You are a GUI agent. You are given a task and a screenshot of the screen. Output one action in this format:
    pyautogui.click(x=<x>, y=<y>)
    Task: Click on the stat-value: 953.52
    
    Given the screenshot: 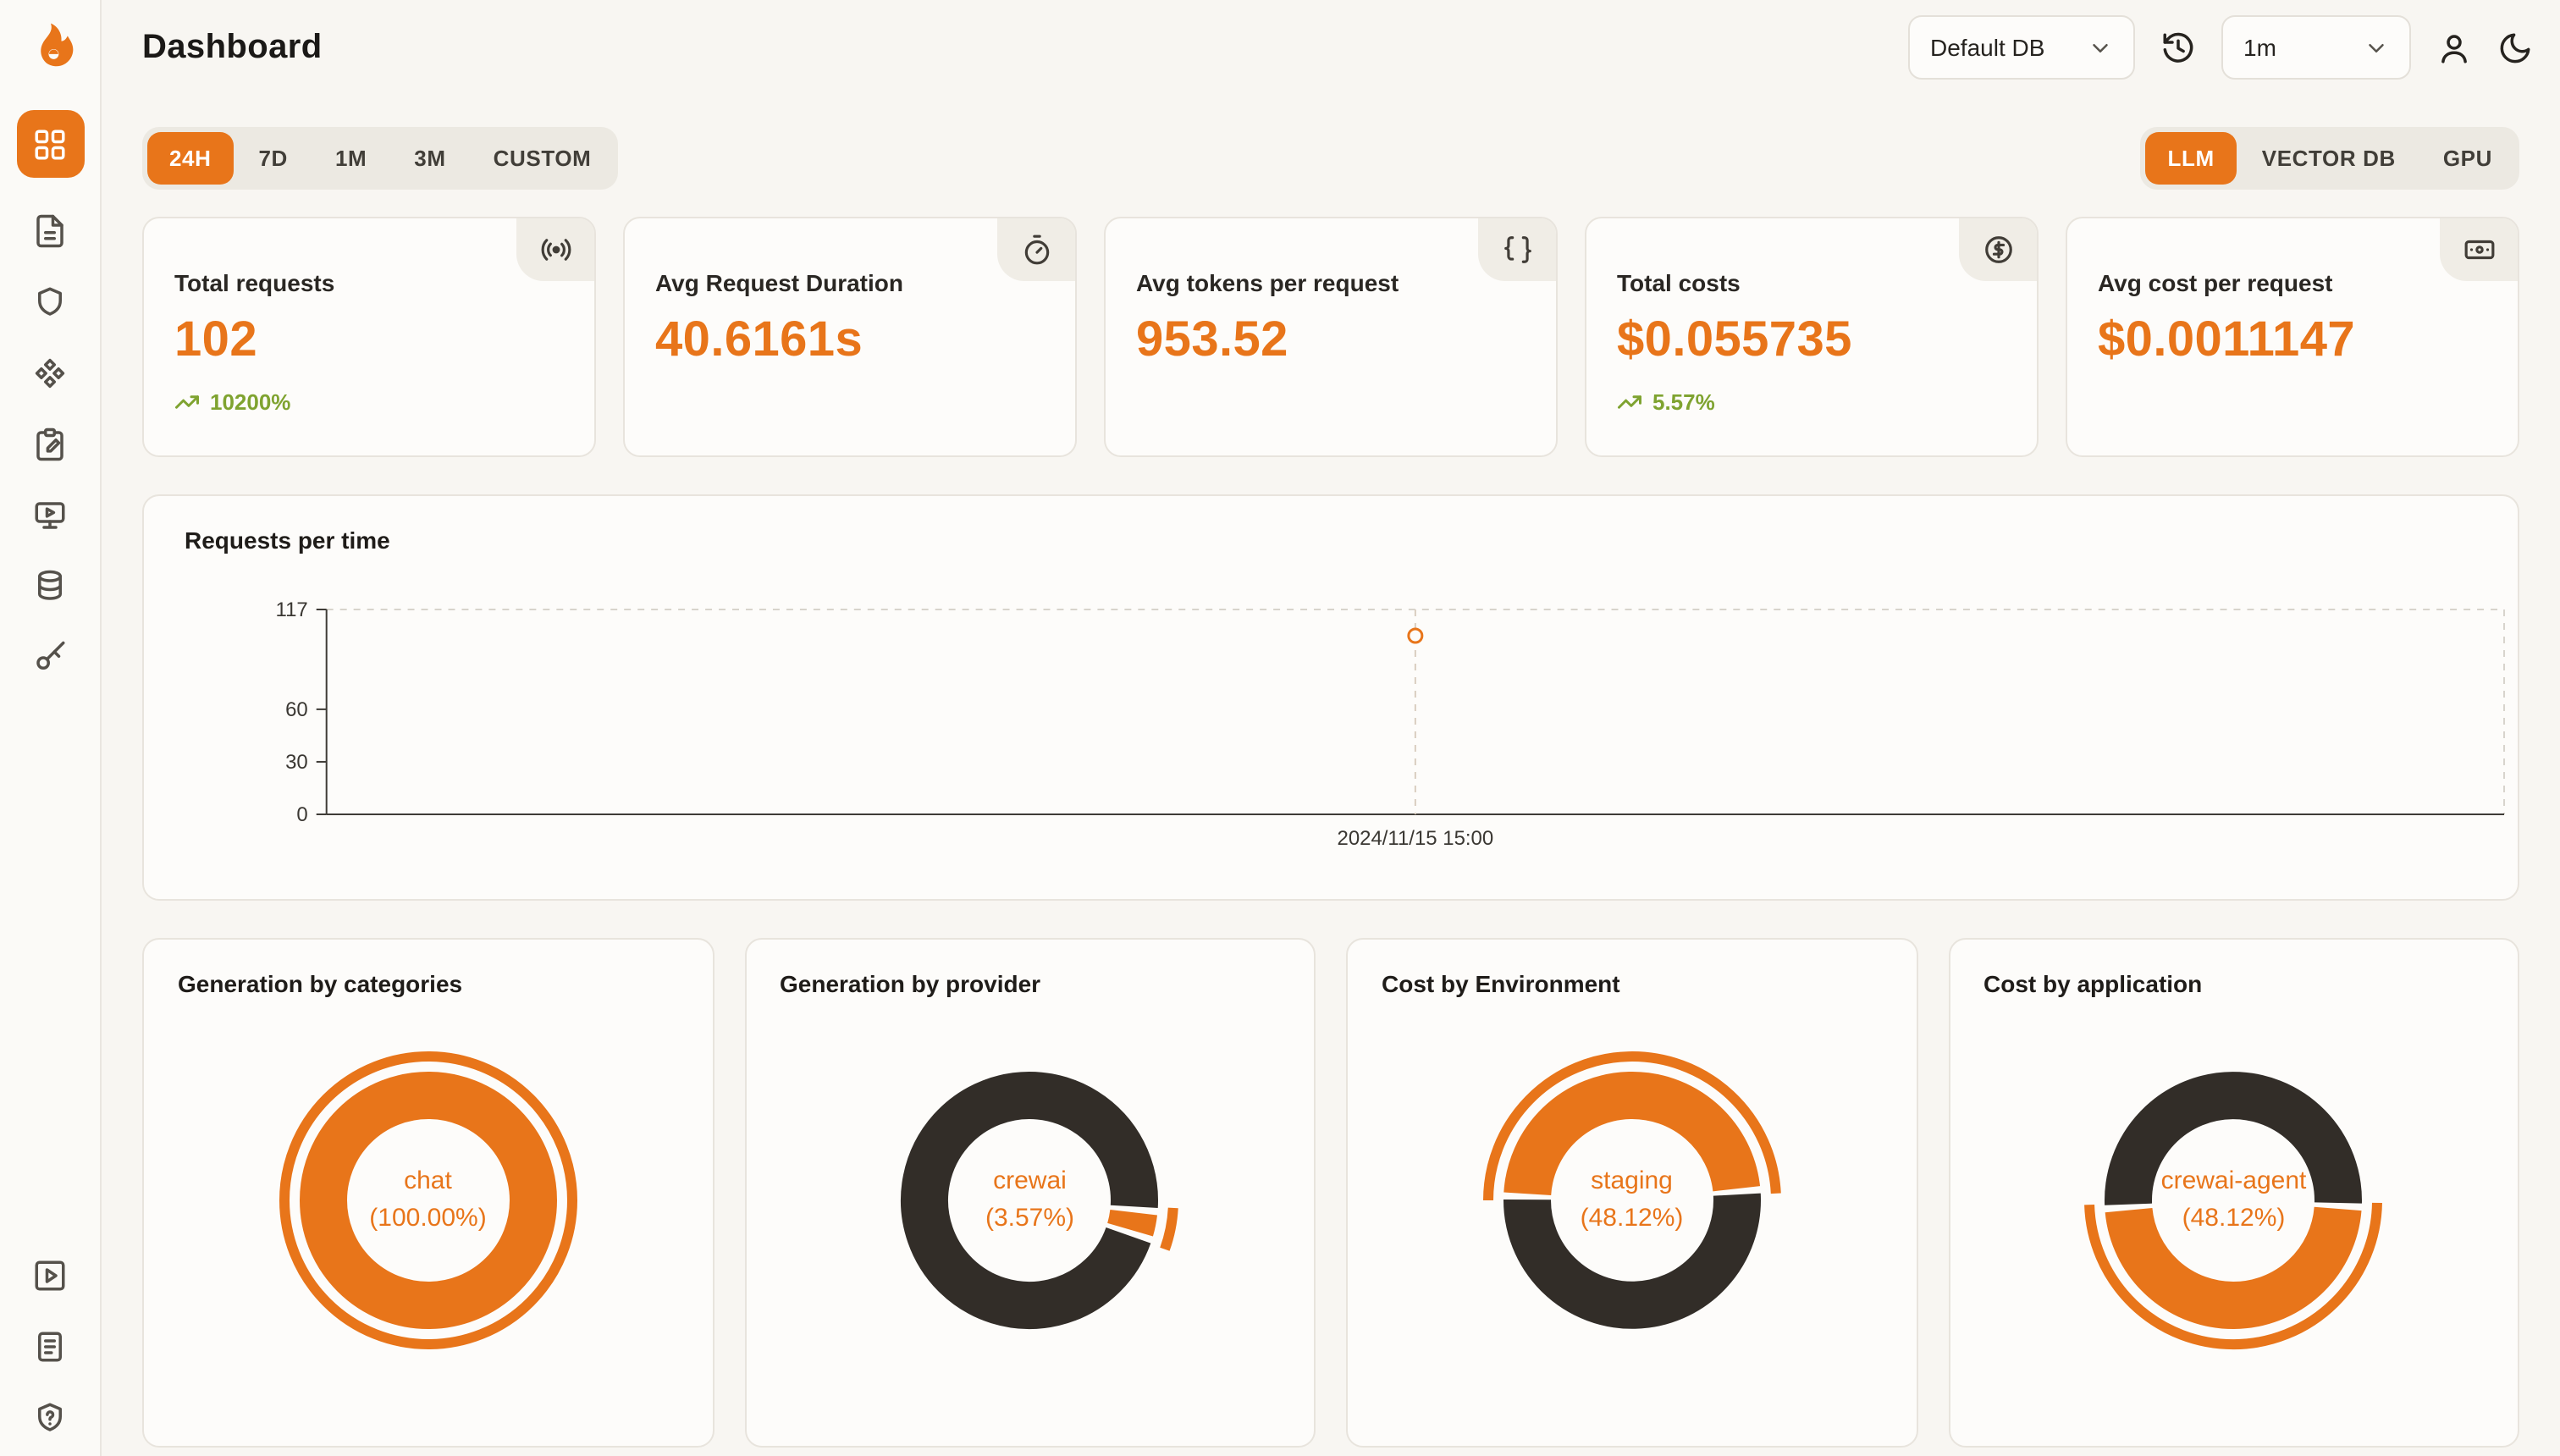 What is the action you would take?
    pyautogui.click(x=1212, y=340)
    